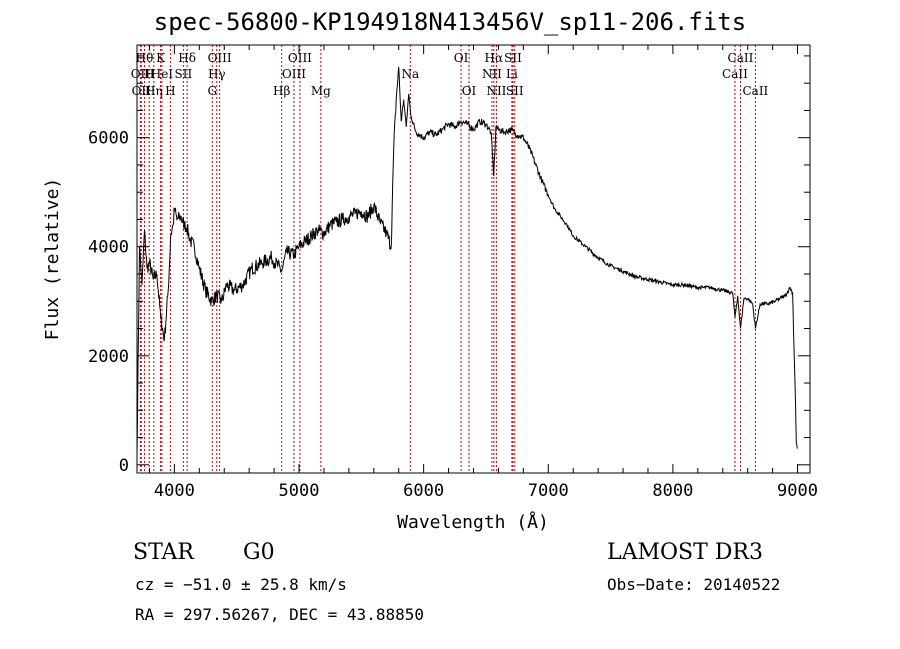 The width and height of the screenshot is (900, 649). I want to click on object-subclass: G0, so click(259, 552).